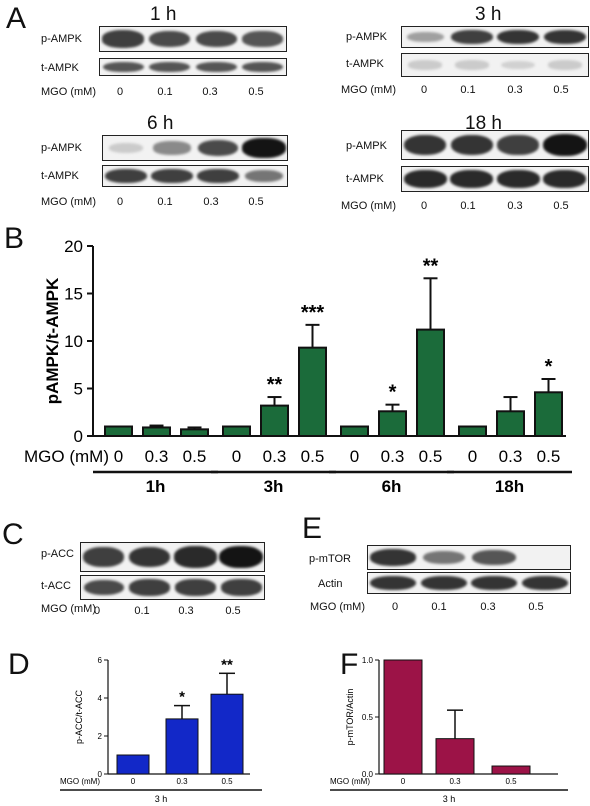 This screenshot has height=806, width=590. I want to click on panel-letter-b: B, so click(14, 238).